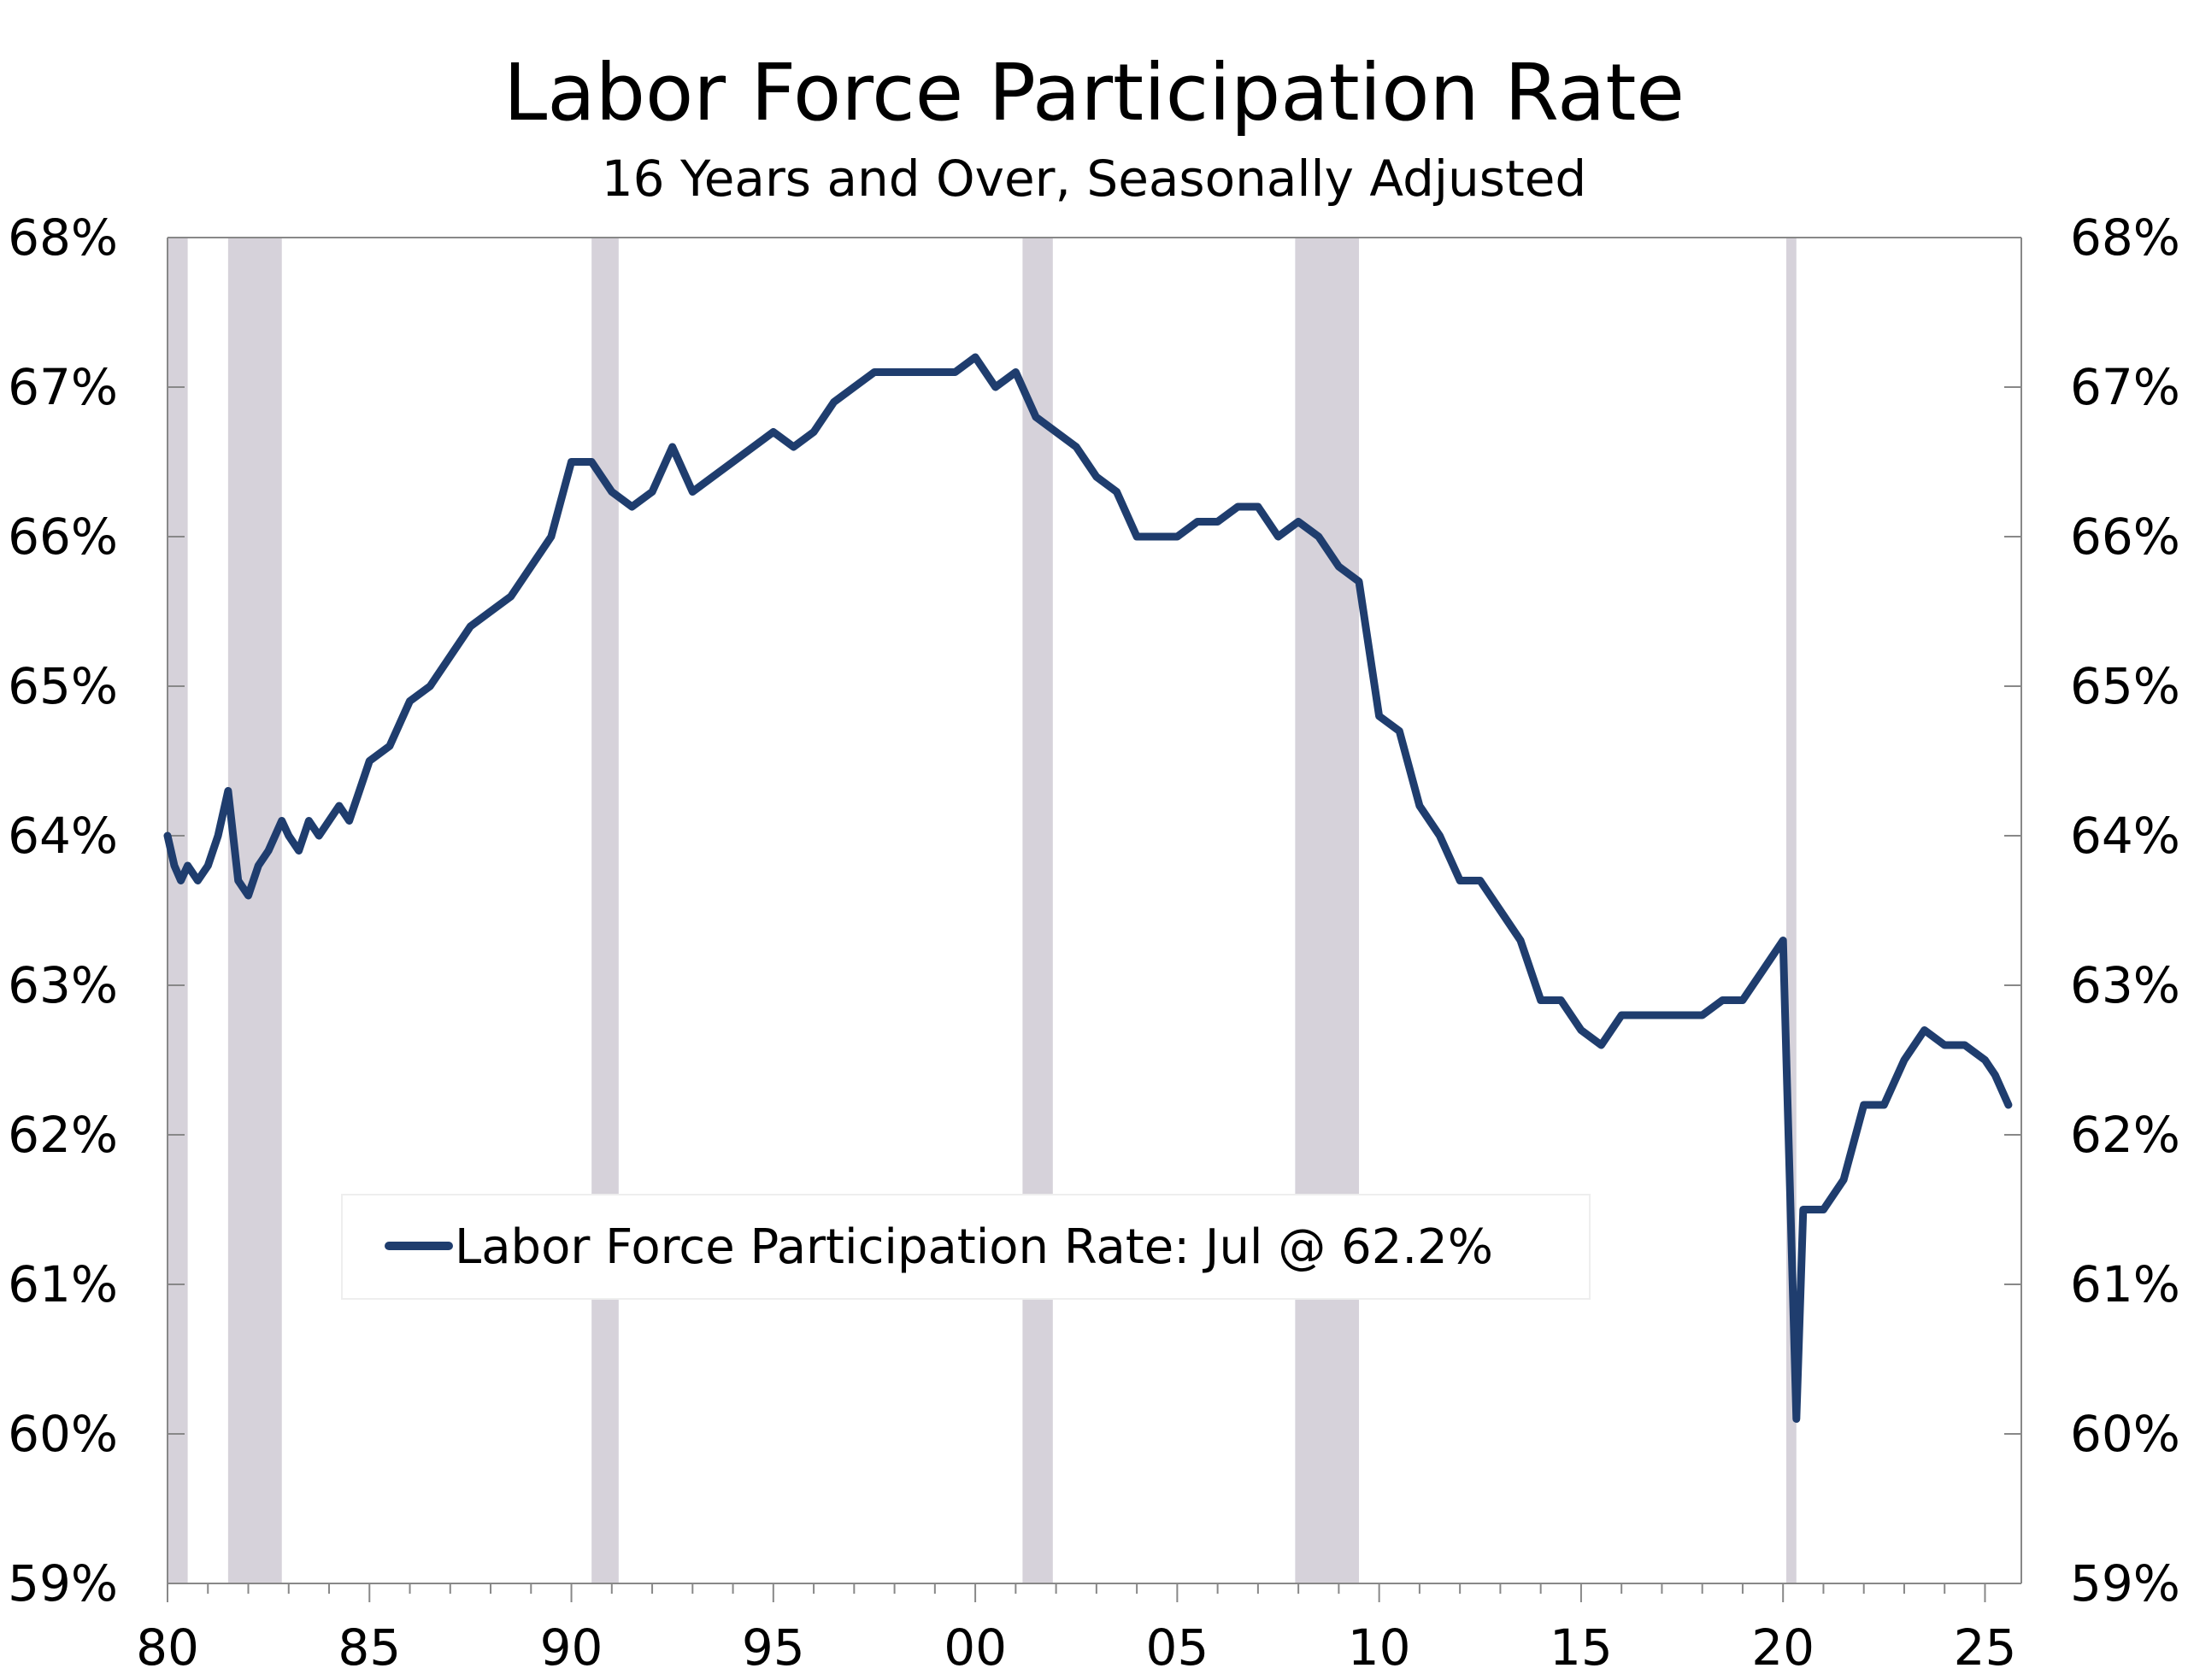 The height and width of the screenshot is (1680, 2188). Describe the element at coordinates (2125, 686) in the screenshot. I see `y-tick-label-right: 65%` at that location.